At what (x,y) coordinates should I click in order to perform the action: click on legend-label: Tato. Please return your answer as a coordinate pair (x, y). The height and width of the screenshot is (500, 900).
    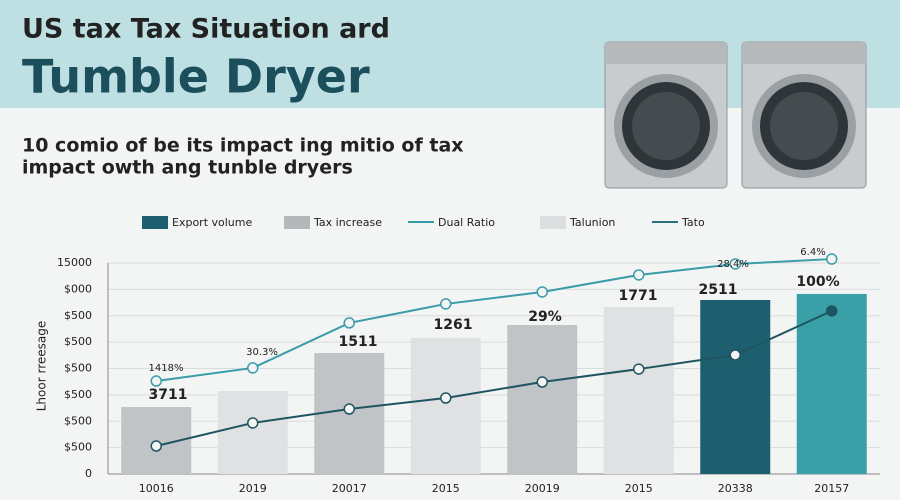
    Looking at the image, I should click on (693, 222).